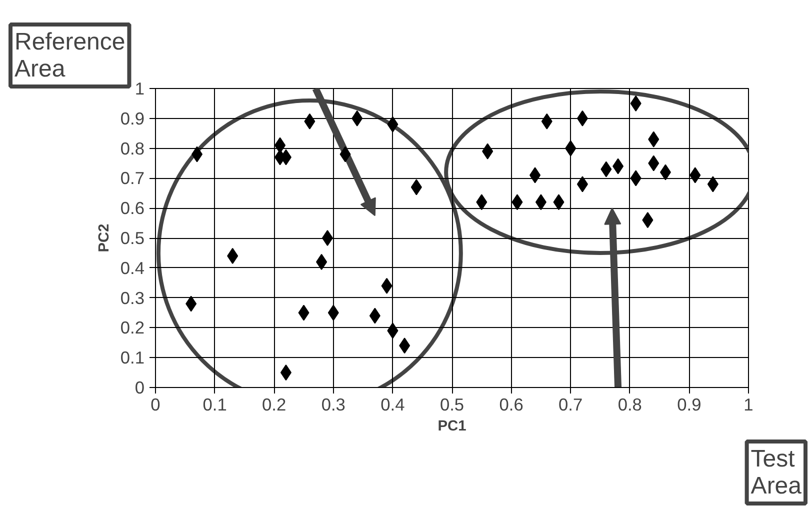  I want to click on y-tick-label: 0.5, so click(132, 238).